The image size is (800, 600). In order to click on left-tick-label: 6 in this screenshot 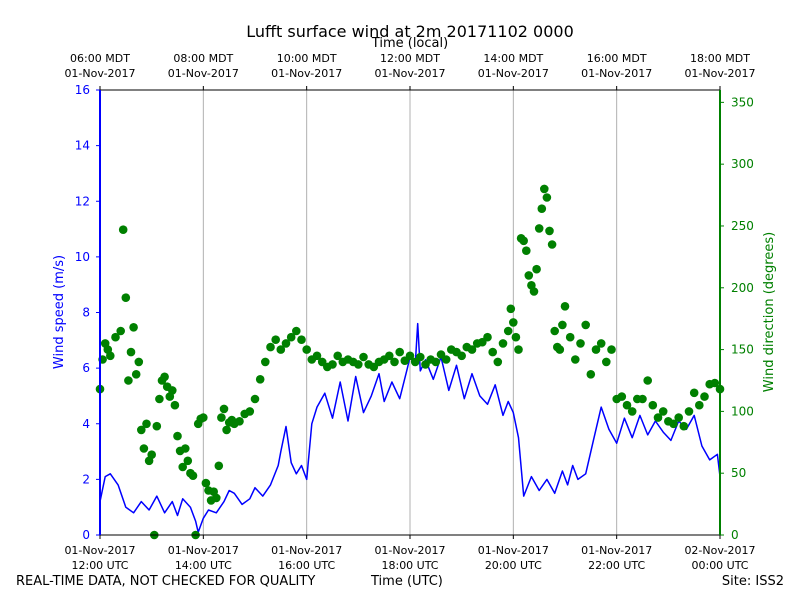, I will do `click(86, 368)`.